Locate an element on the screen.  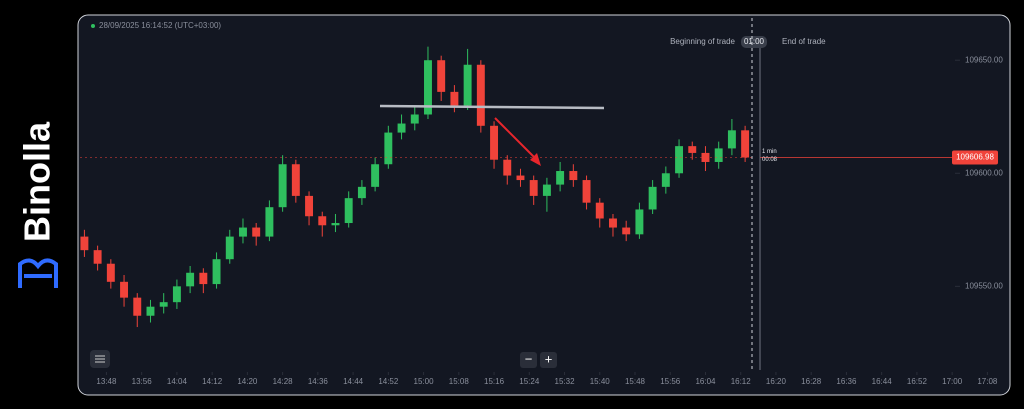
timer-badge is located at coordinates (754, 42).